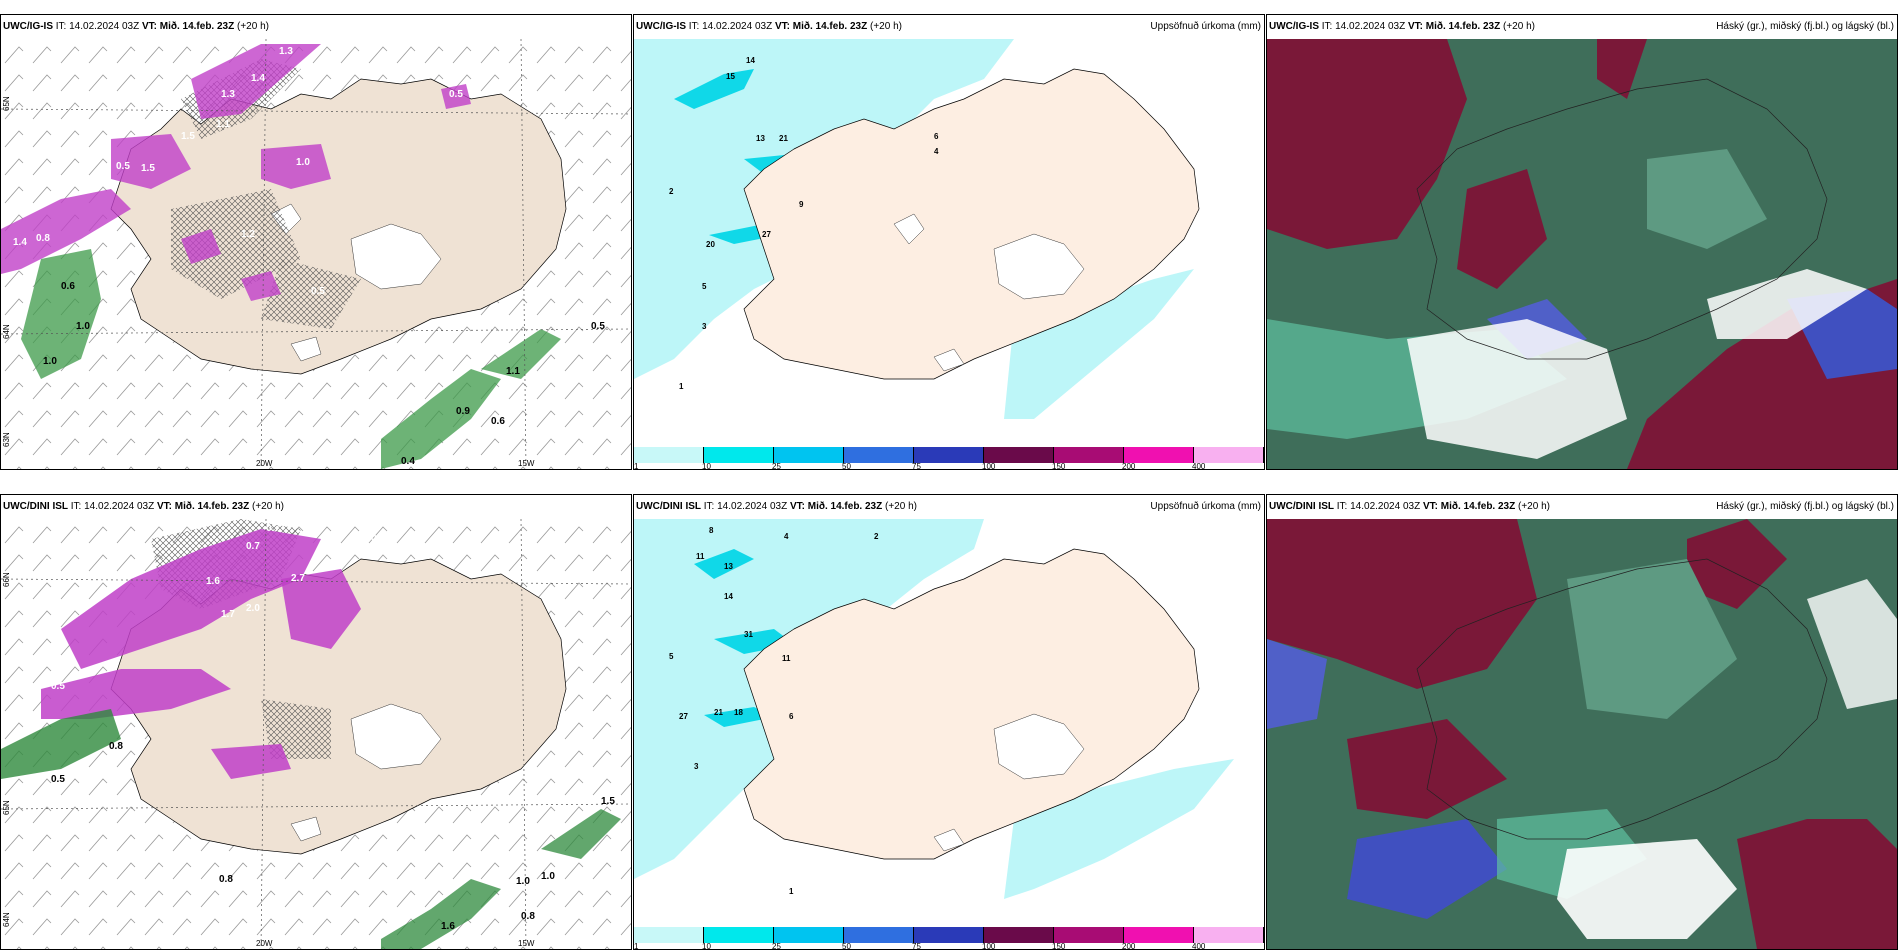 This screenshot has height=950, width=1900. Describe the element at coordinates (738, 712) in the screenshot. I see `svg-text: 18` at that location.